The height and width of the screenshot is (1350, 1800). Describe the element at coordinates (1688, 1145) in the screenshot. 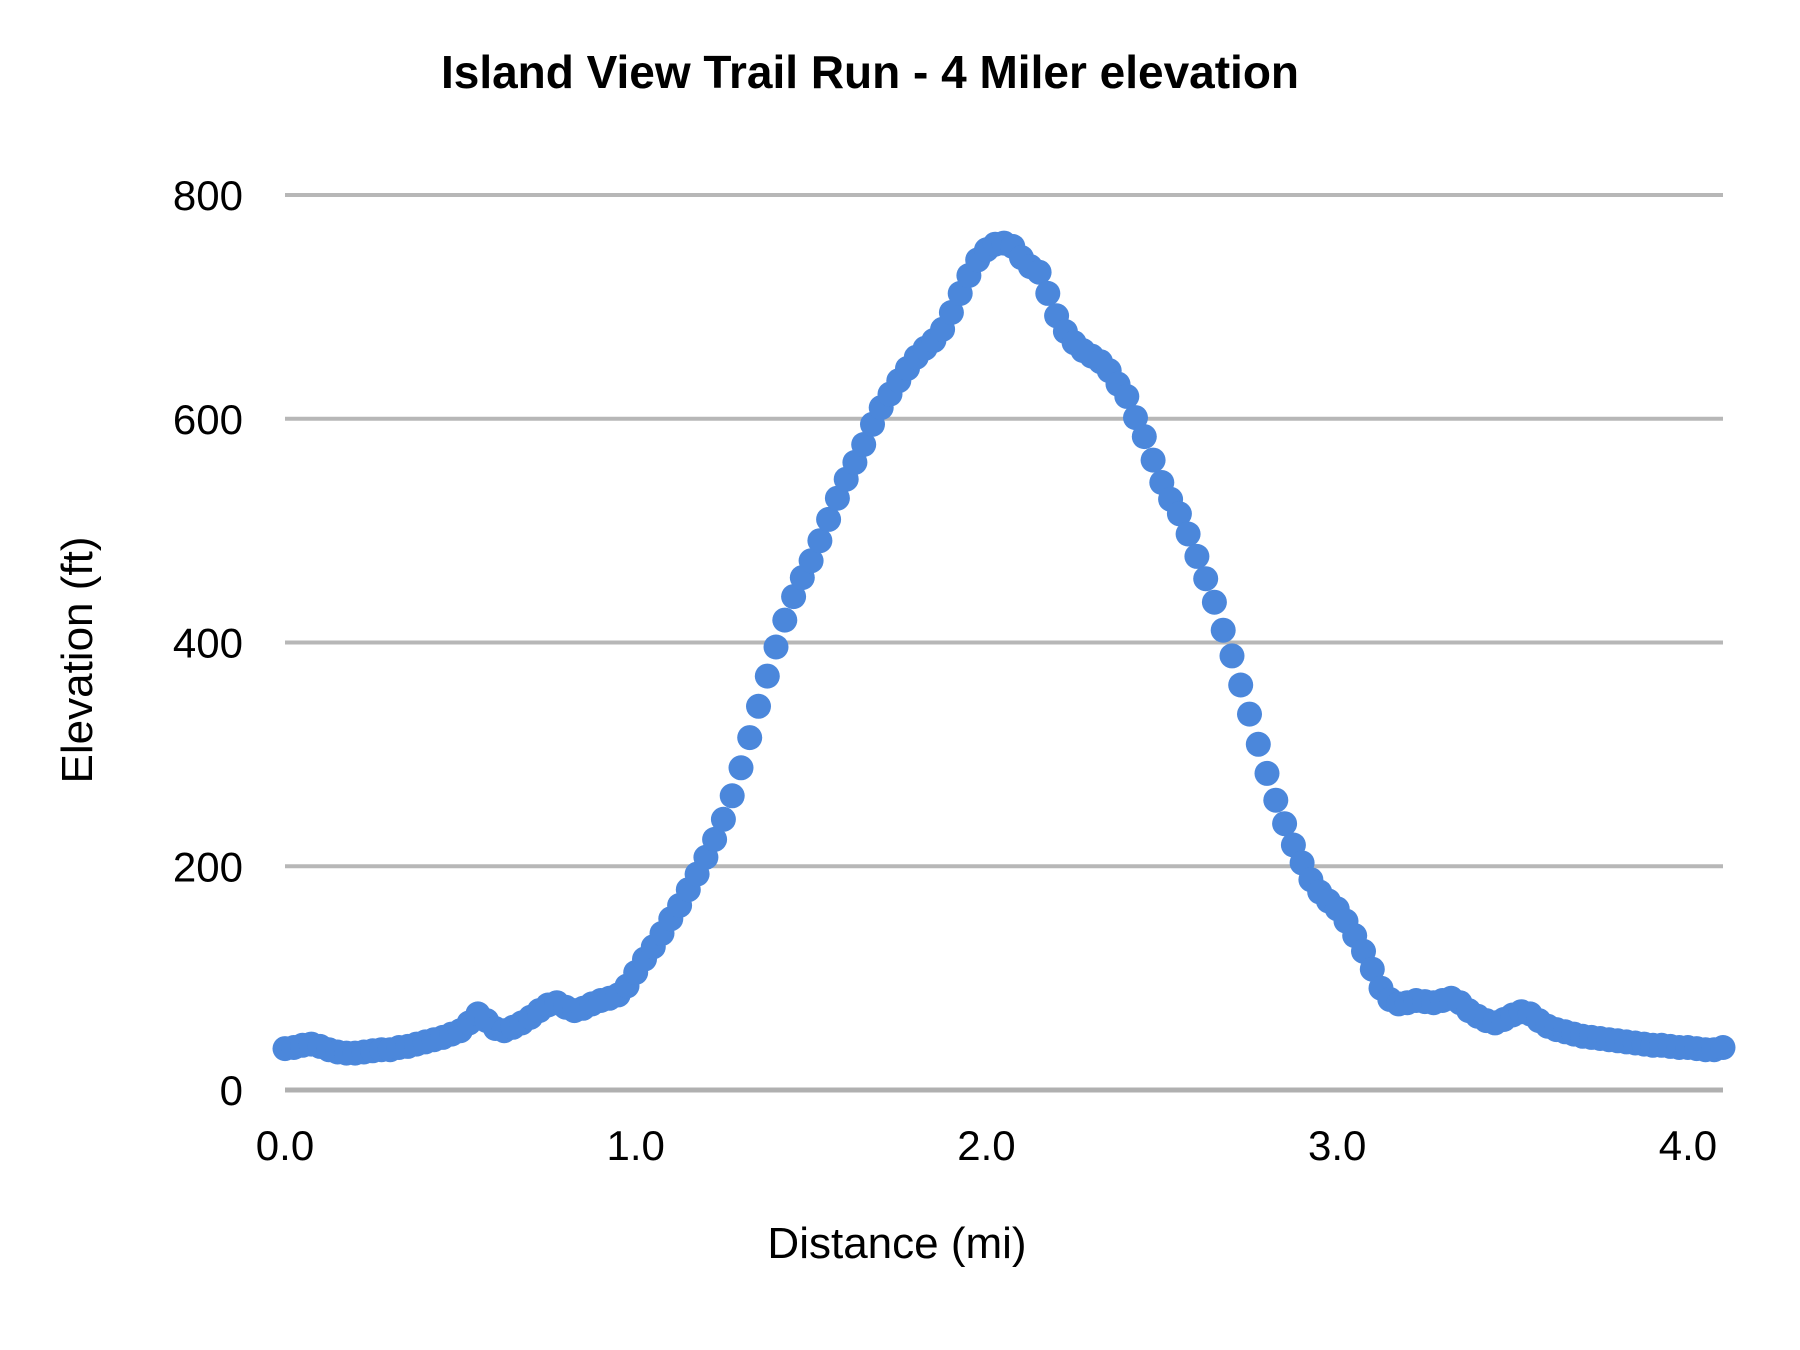

I see `x-tick-label: 4.0` at that location.